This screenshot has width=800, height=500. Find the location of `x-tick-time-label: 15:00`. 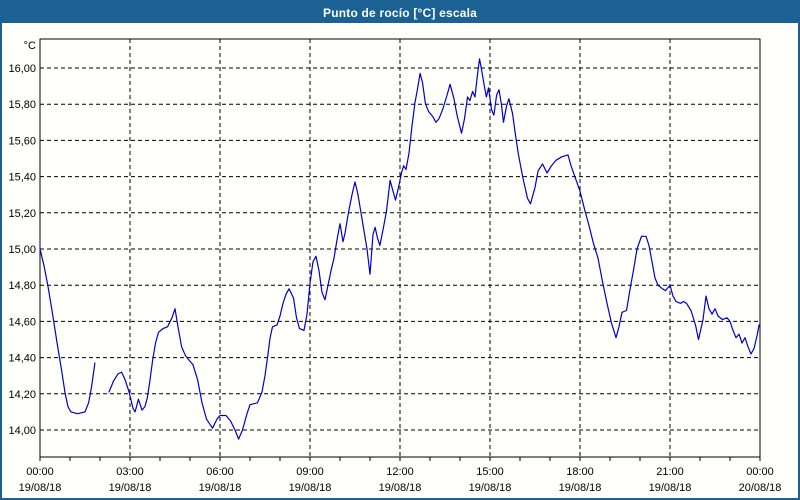

x-tick-time-label: 15:00 is located at coordinates (490, 472).